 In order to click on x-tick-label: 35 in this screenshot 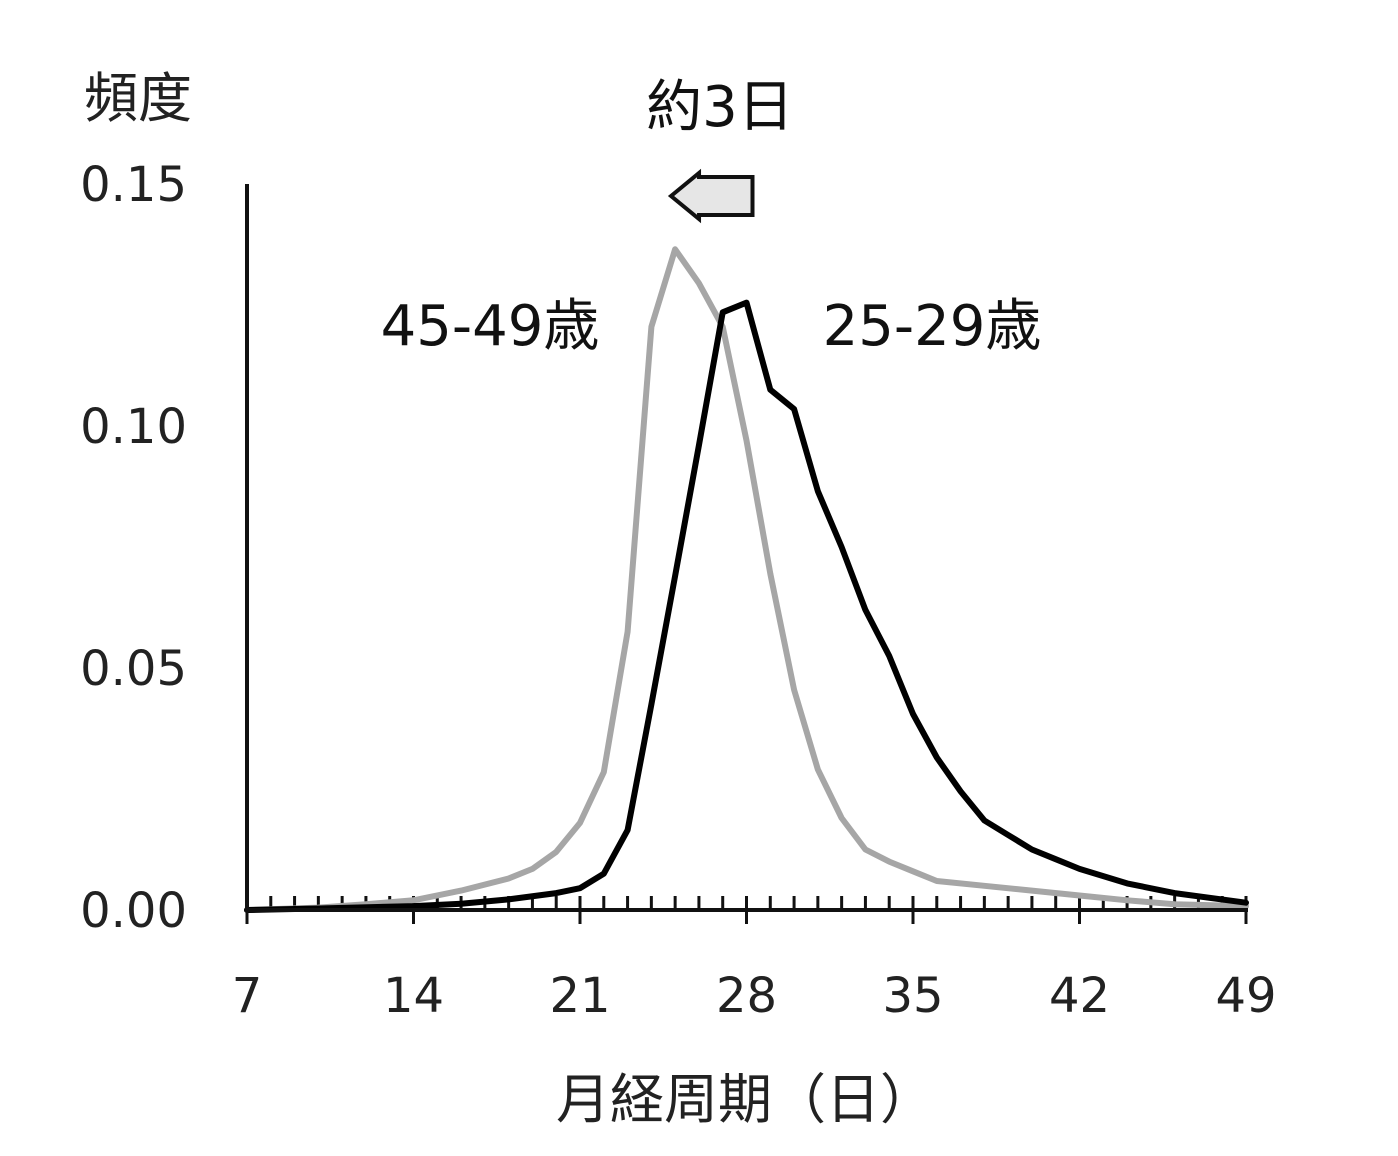, I will do `click(912, 996)`.